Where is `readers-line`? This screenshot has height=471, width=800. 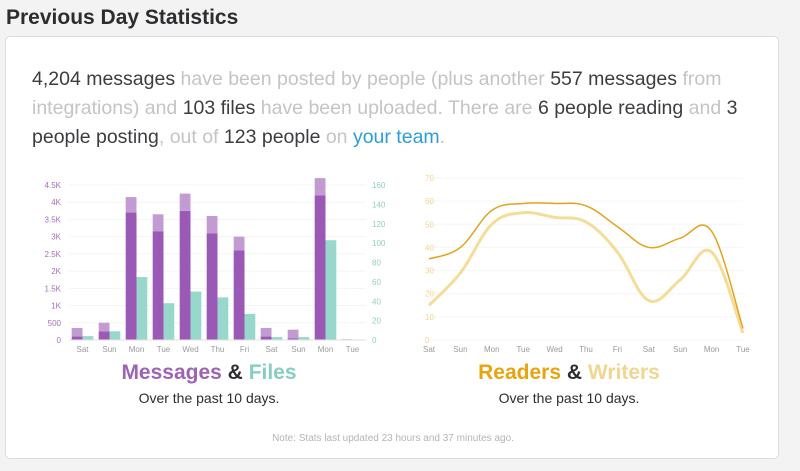
readers-line is located at coordinates (586, 265).